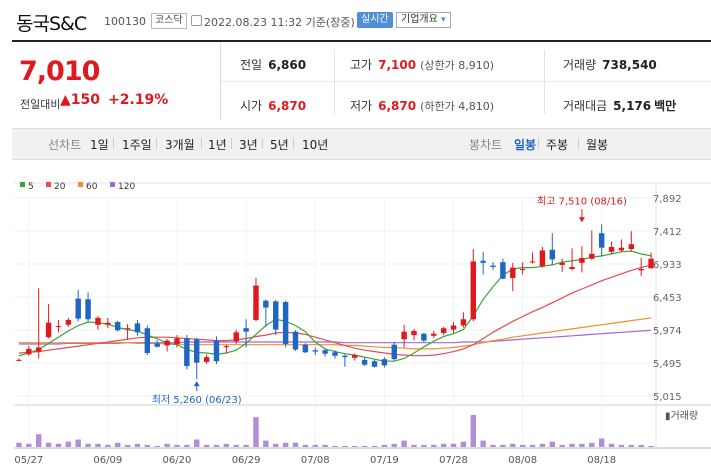  Describe the element at coordinates (486, 145) in the screenshot. I see `tab-candle-chart: 봉차트` at that location.